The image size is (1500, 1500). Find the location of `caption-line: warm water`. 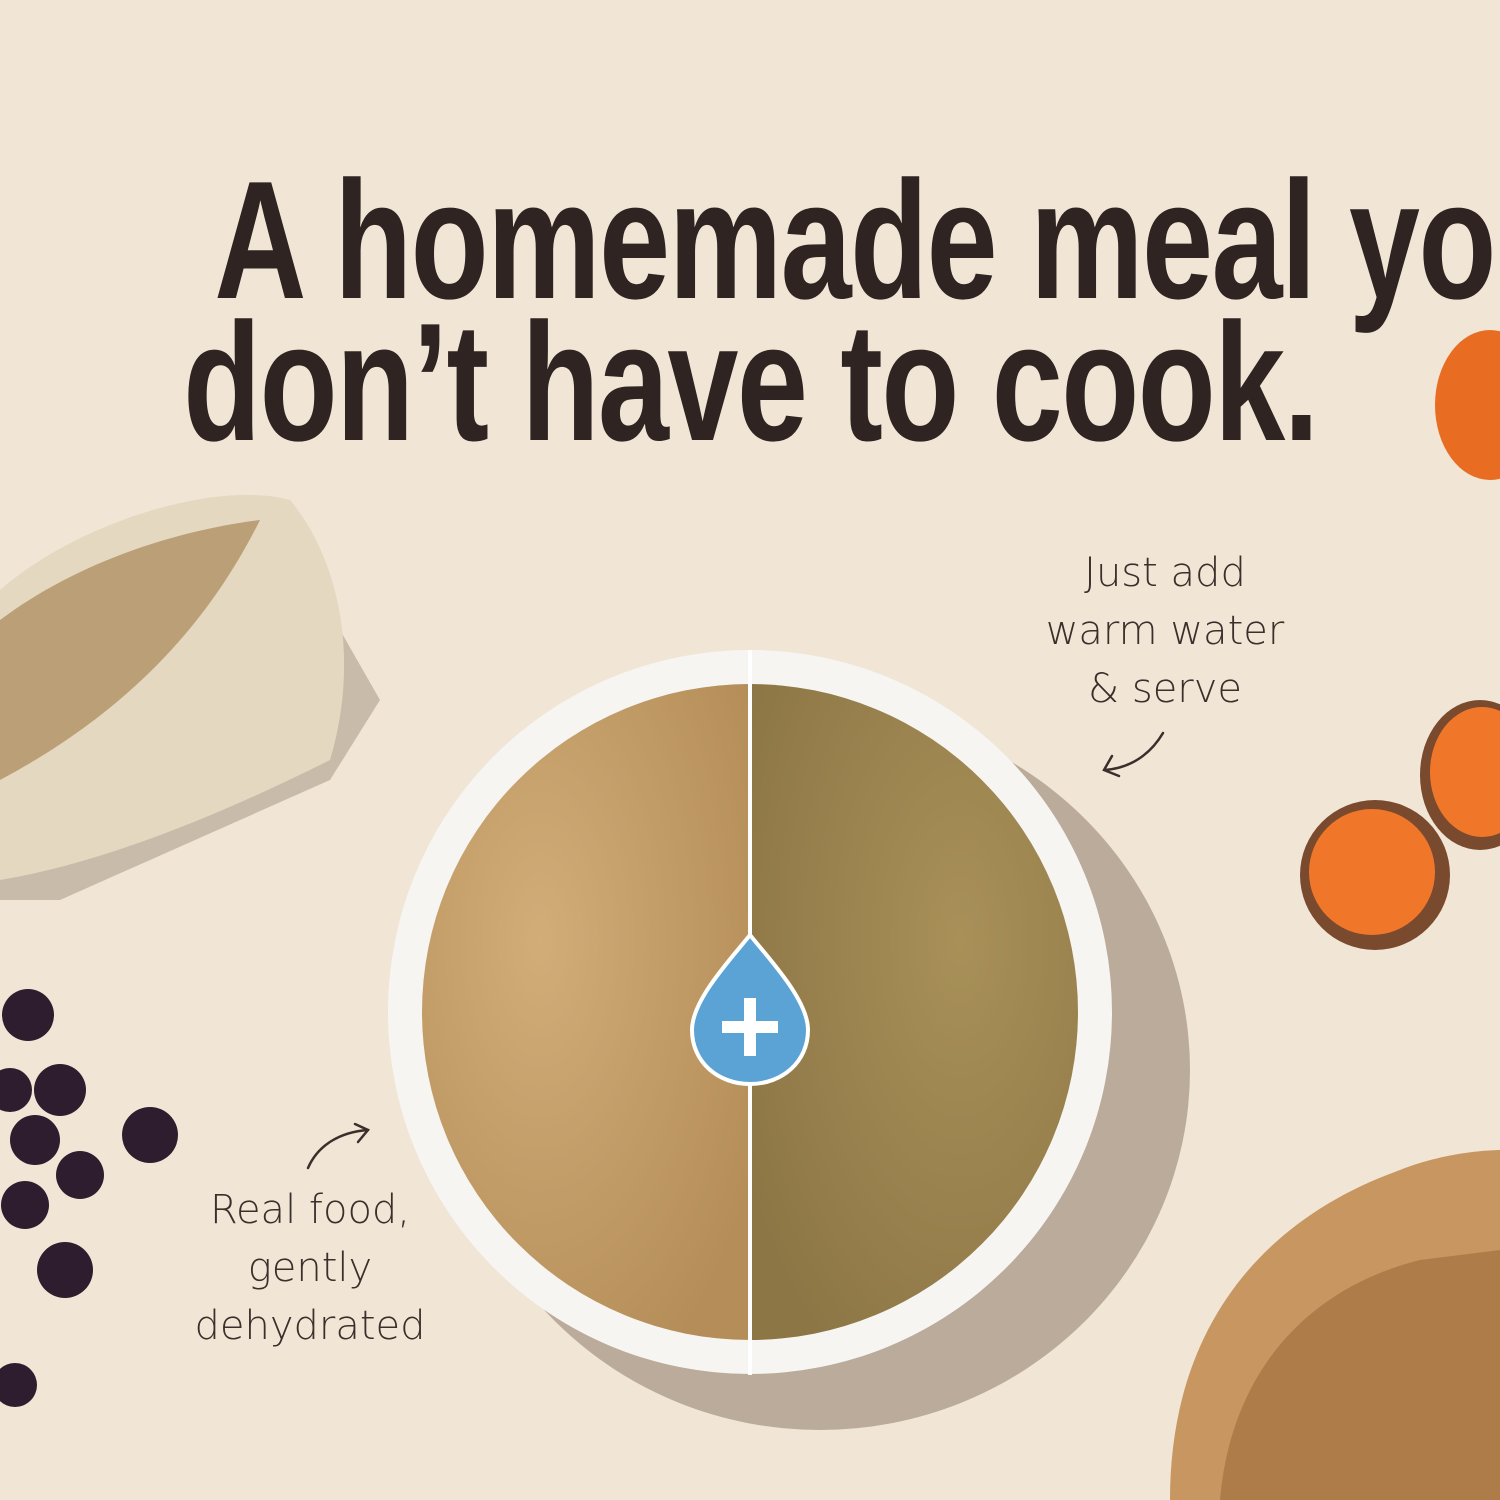

caption-line: warm water is located at coordinates (1165, 631).